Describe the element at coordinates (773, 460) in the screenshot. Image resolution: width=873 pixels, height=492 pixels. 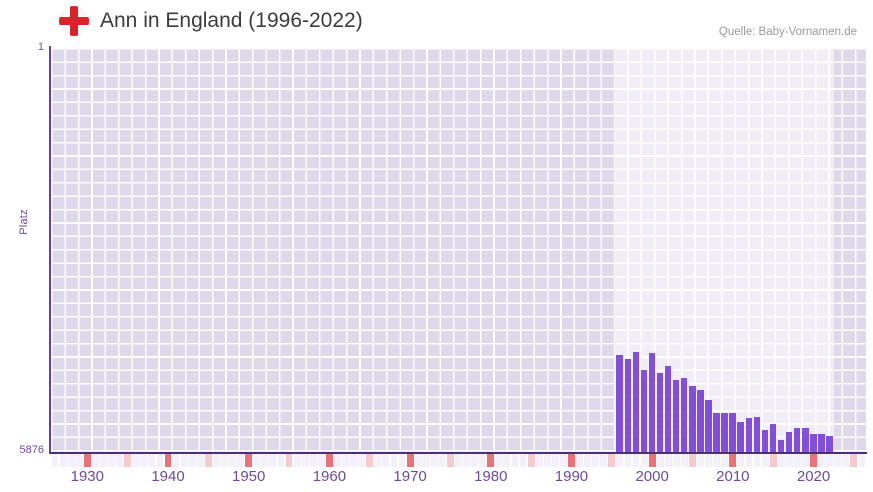
I see `x-tick-2015` at that location.